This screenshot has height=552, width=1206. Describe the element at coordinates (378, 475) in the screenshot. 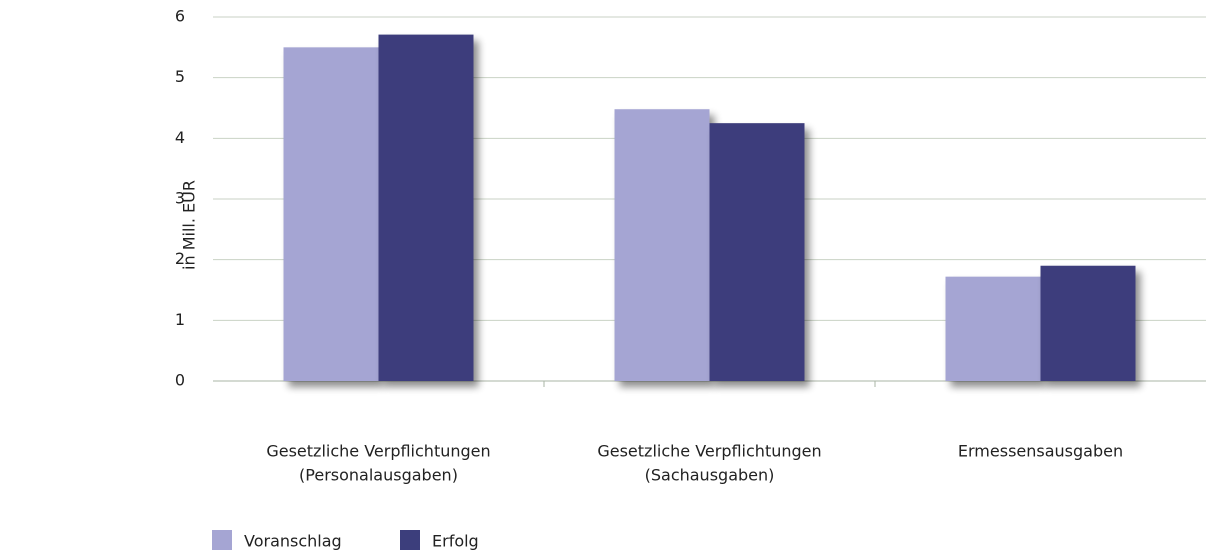

I see `x-tick-label: (Personalausgaben)` at that location.